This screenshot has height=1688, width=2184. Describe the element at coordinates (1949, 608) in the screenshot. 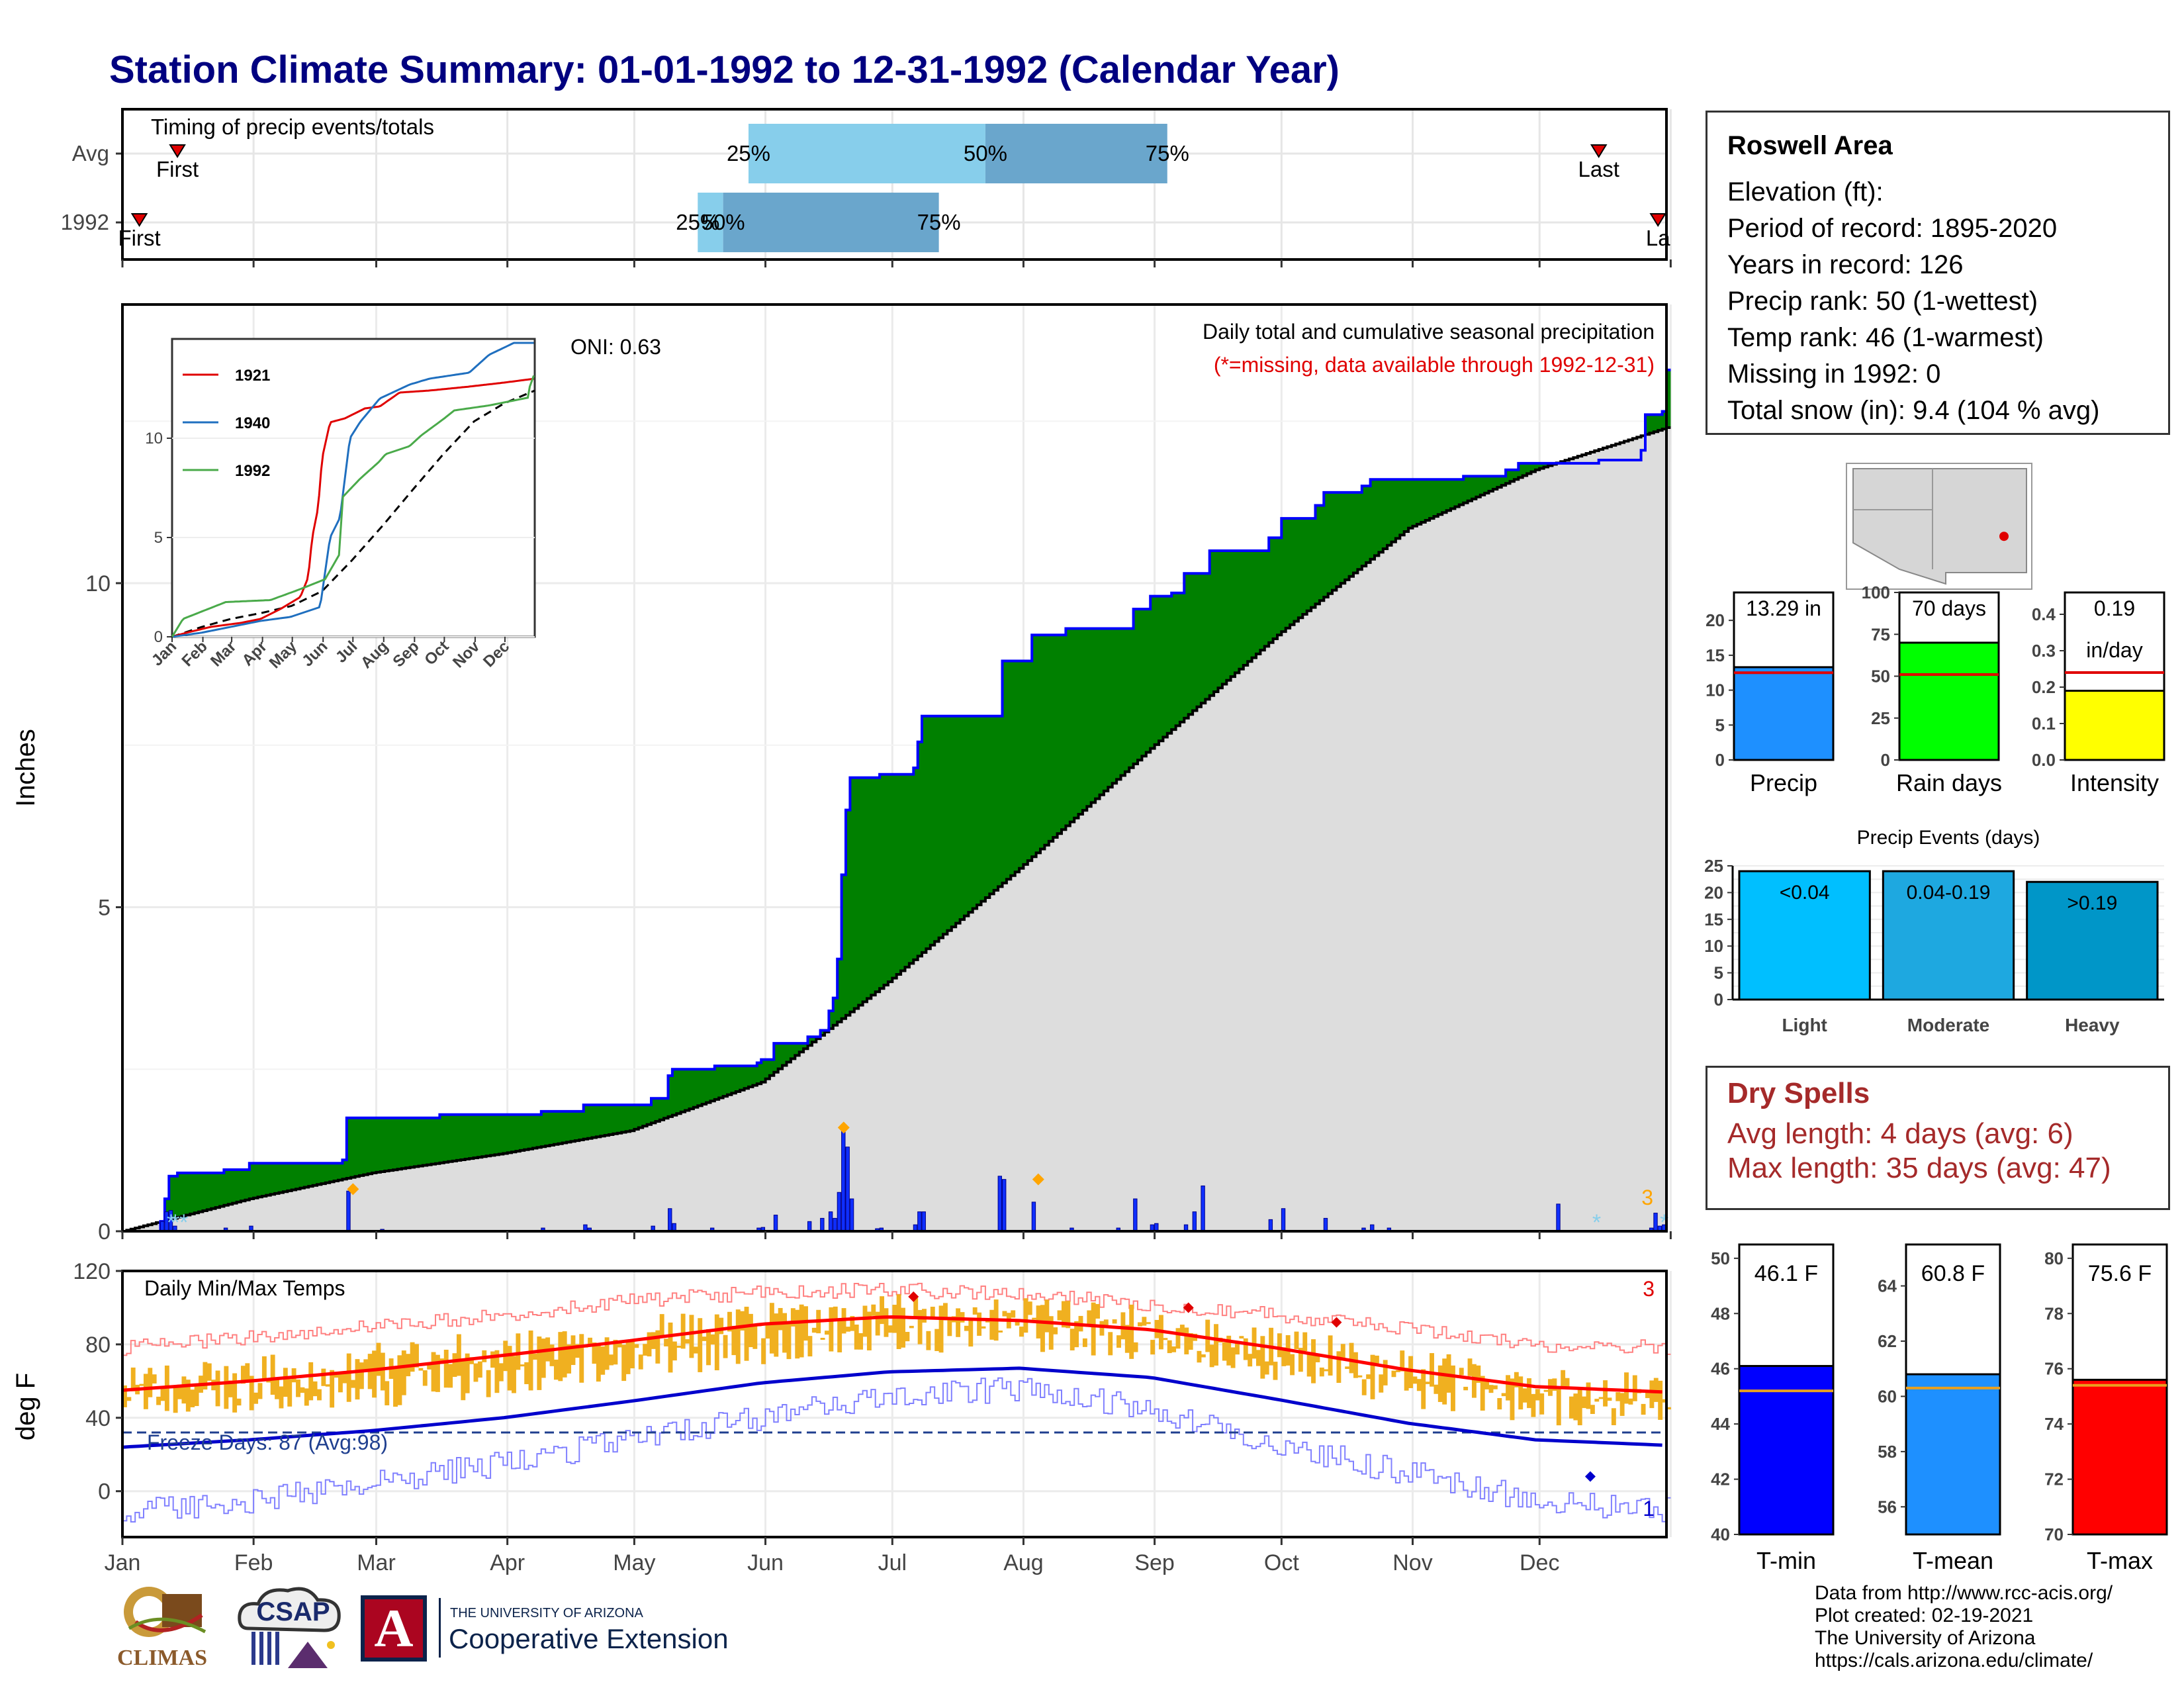

I see `mini-value-label: 70 days` at that location.